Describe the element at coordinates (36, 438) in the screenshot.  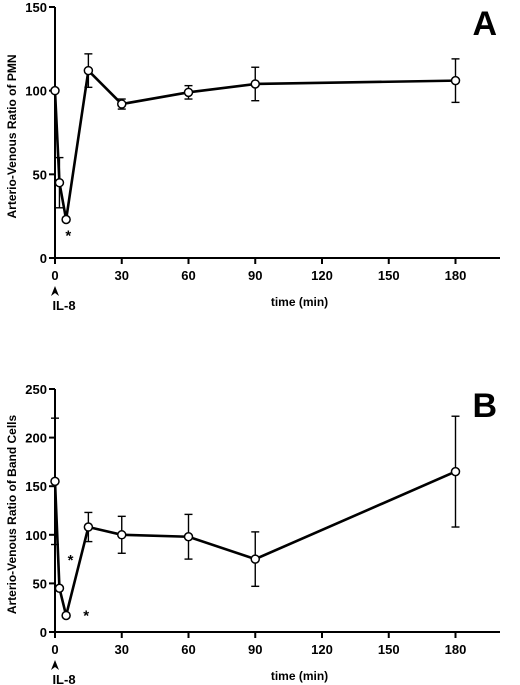
I see `y-tick-label: 200` at that location.